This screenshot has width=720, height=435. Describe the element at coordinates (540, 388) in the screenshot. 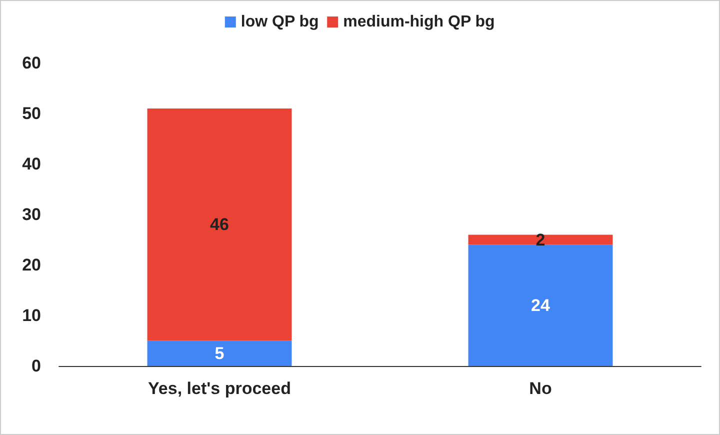

I see `x-tick-label: No` at that location.